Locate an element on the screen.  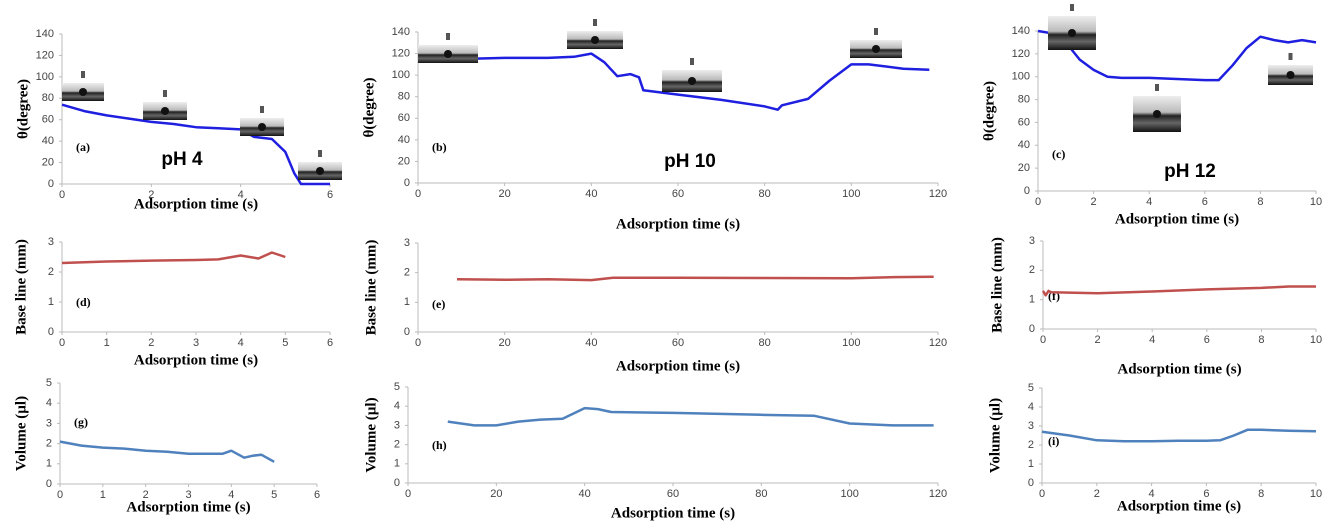
panel-label: (a) is located at coordinates (83, 147).